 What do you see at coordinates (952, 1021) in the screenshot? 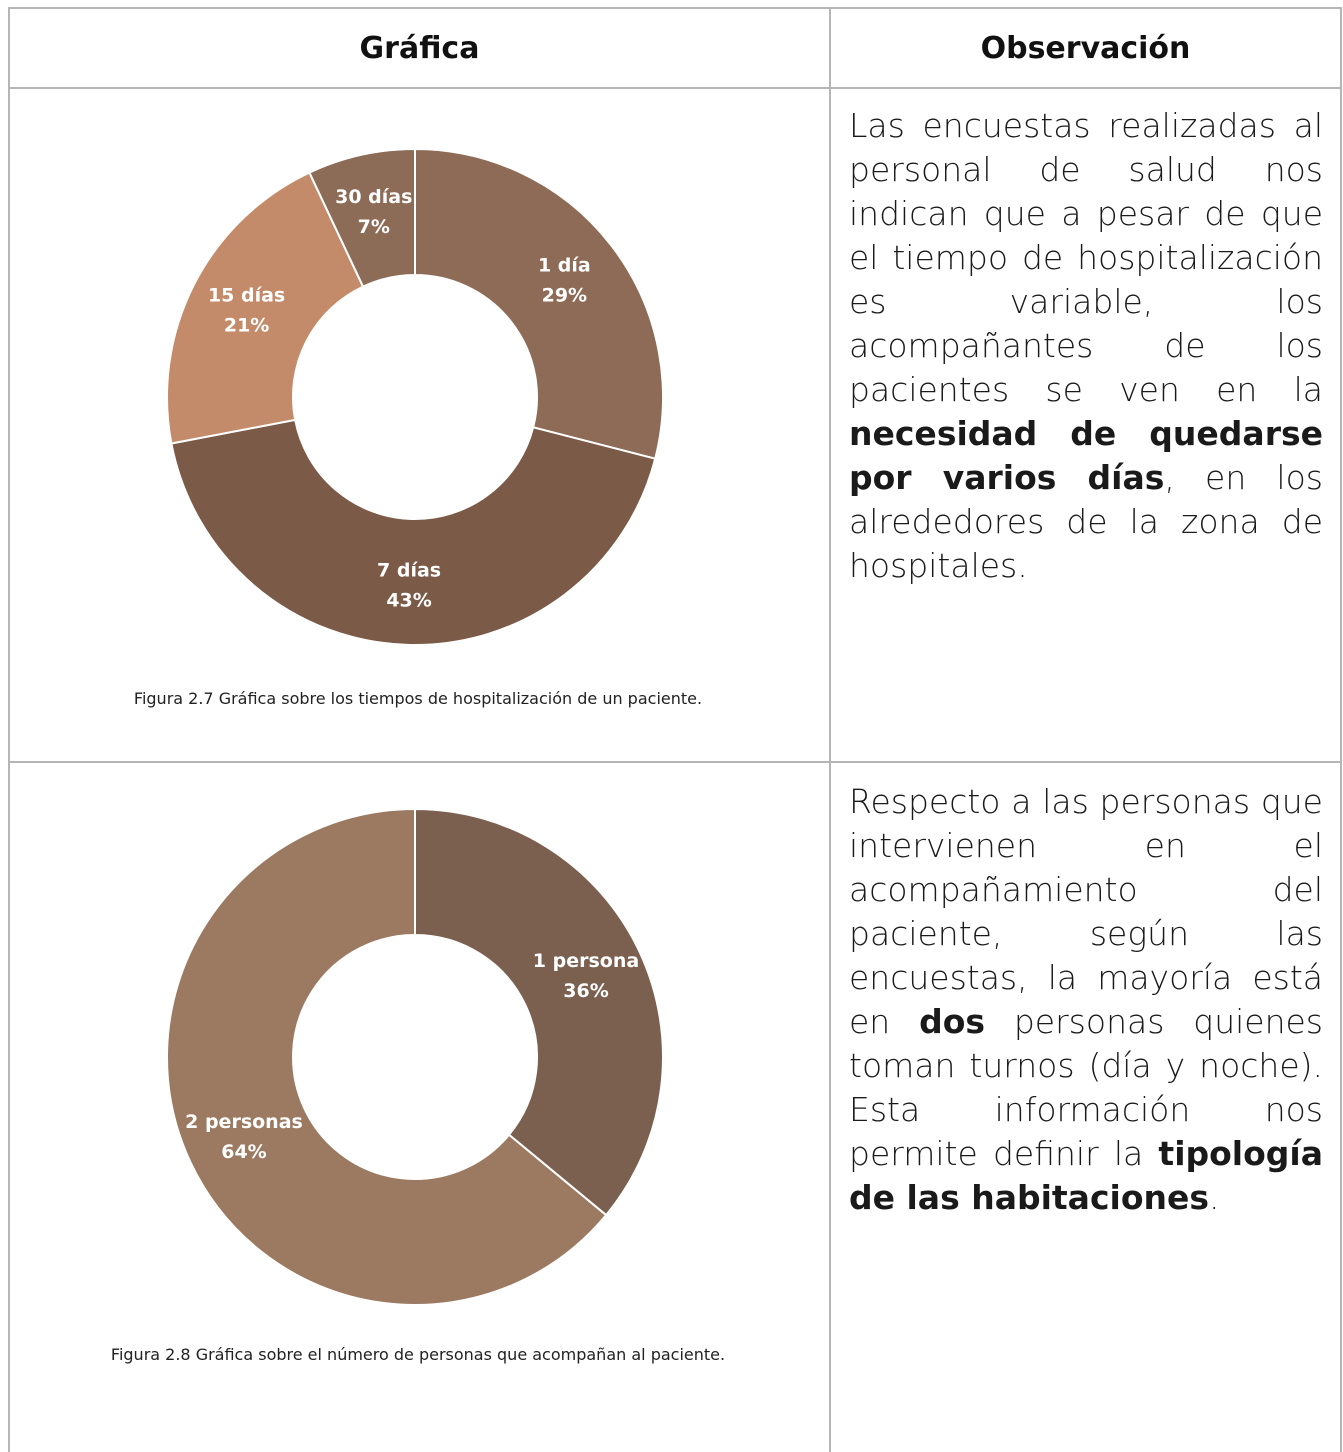
I see `observation-text: dos` at bounding box center [952, 1021].